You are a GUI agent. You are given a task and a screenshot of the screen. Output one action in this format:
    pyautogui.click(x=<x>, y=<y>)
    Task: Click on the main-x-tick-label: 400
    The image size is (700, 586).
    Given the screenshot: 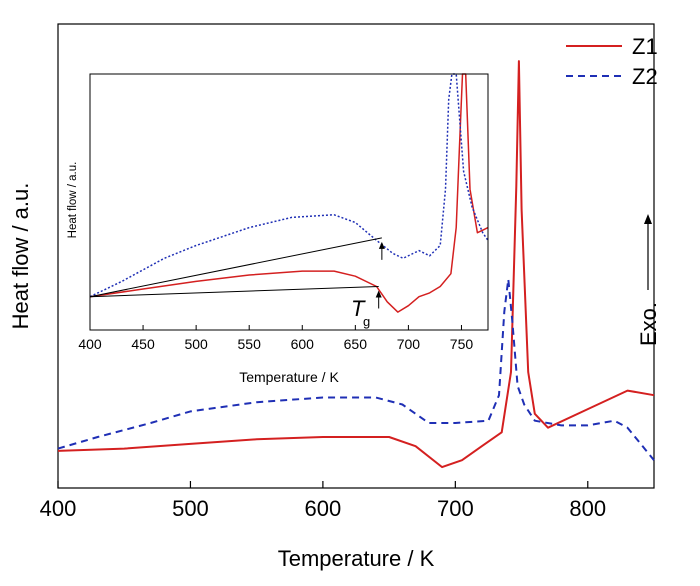 What is the action you would take?
    pyautogui.click(x=58, y=508)
    